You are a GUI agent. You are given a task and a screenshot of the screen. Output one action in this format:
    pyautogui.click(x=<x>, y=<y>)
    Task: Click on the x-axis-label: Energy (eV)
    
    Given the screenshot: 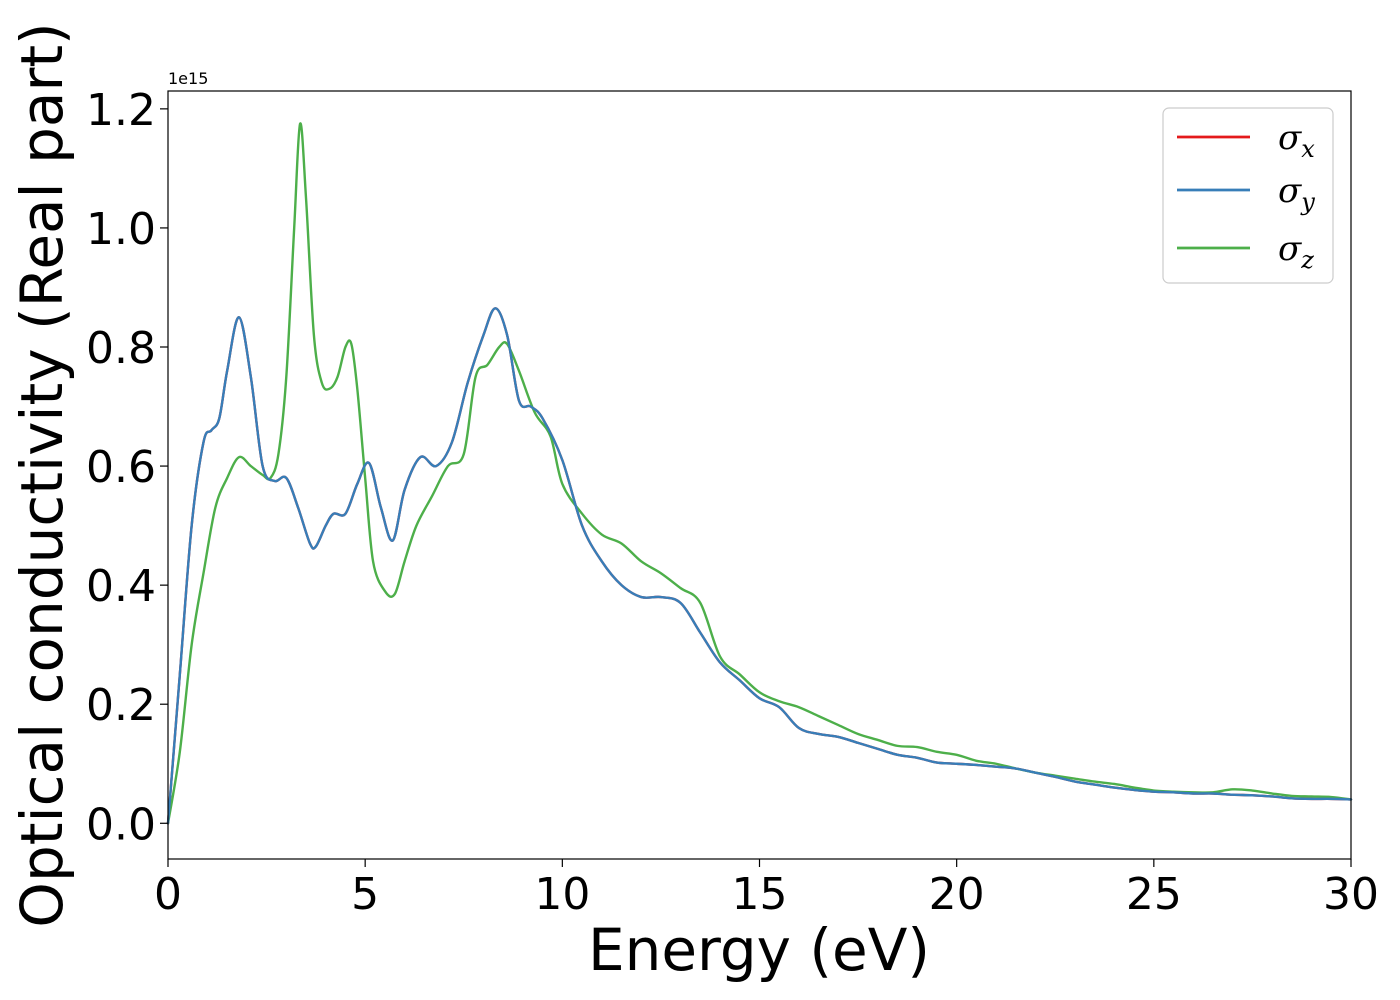 What is the action you would take?
    pyautogui.click(x=759, y=950)
    